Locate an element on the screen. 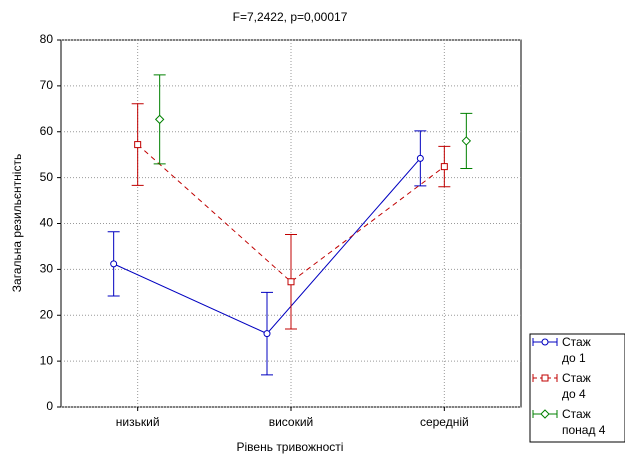 The image size is (625, 469). x-tick-label: низький is located at coordinates (138, 422).